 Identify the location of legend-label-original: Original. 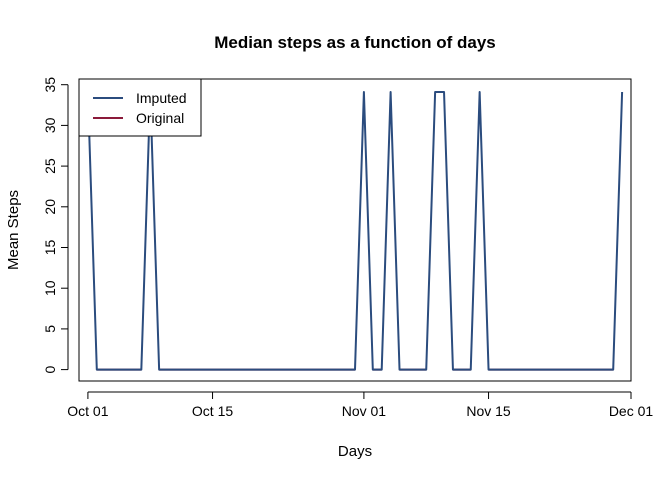
(160, 118).